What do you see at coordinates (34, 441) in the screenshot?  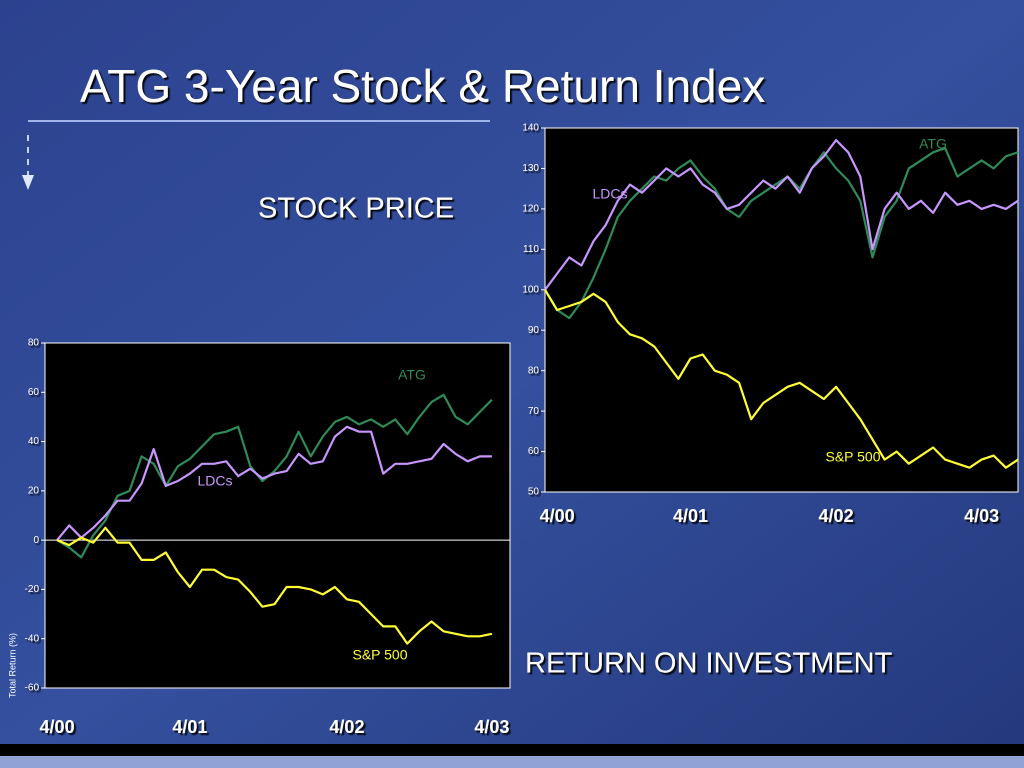 I see `y-tick-label: 40` at bounding box center [34, 441].